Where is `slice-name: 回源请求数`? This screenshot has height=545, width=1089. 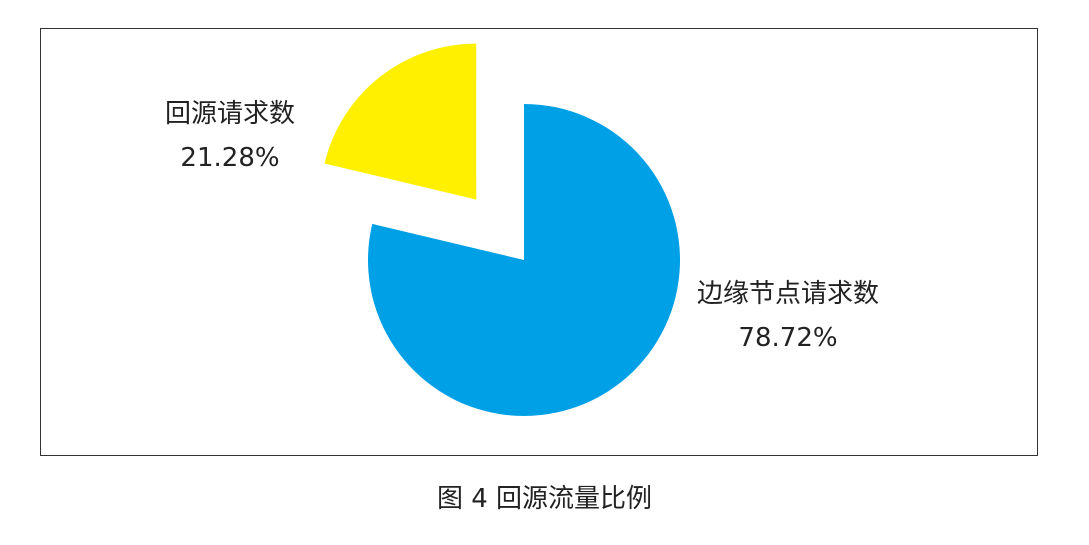
slice-name: 回源请求数 is located at coordinates (229, 114).